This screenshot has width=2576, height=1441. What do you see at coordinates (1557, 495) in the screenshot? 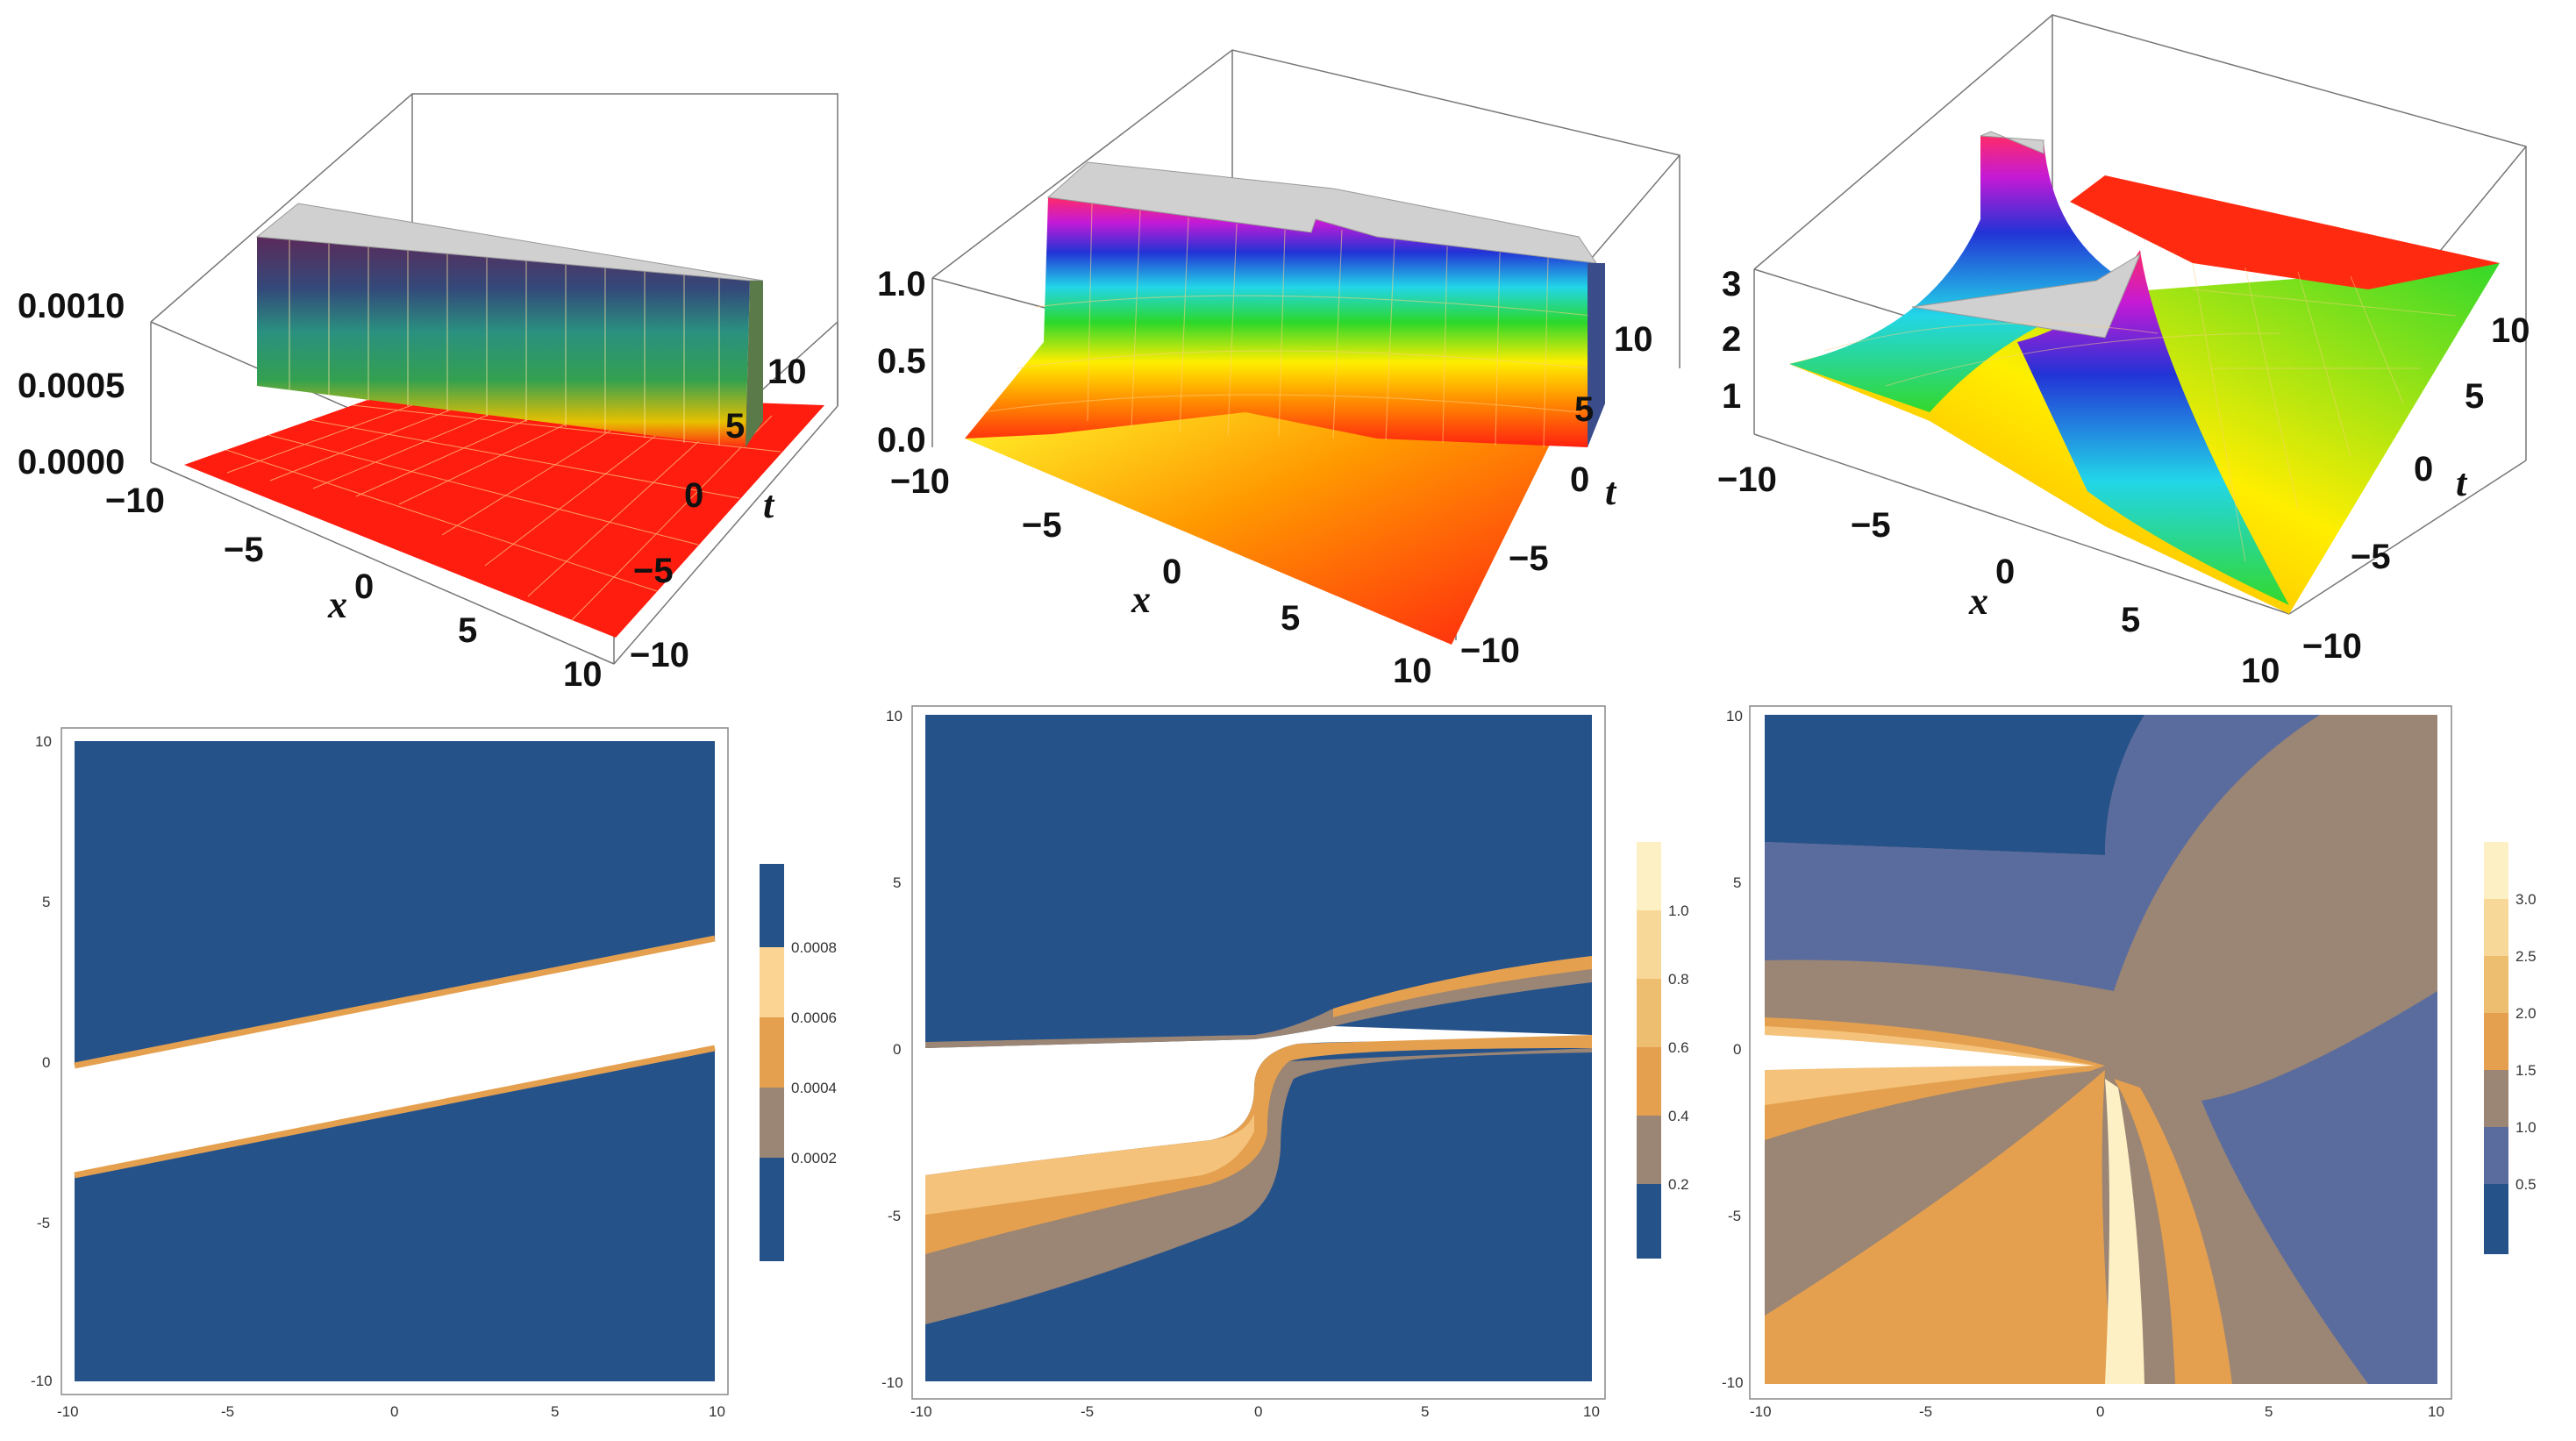
I see `panel-b-t-ticks: 10 5 0 −5 −10` at bounding box center [1557, 495].